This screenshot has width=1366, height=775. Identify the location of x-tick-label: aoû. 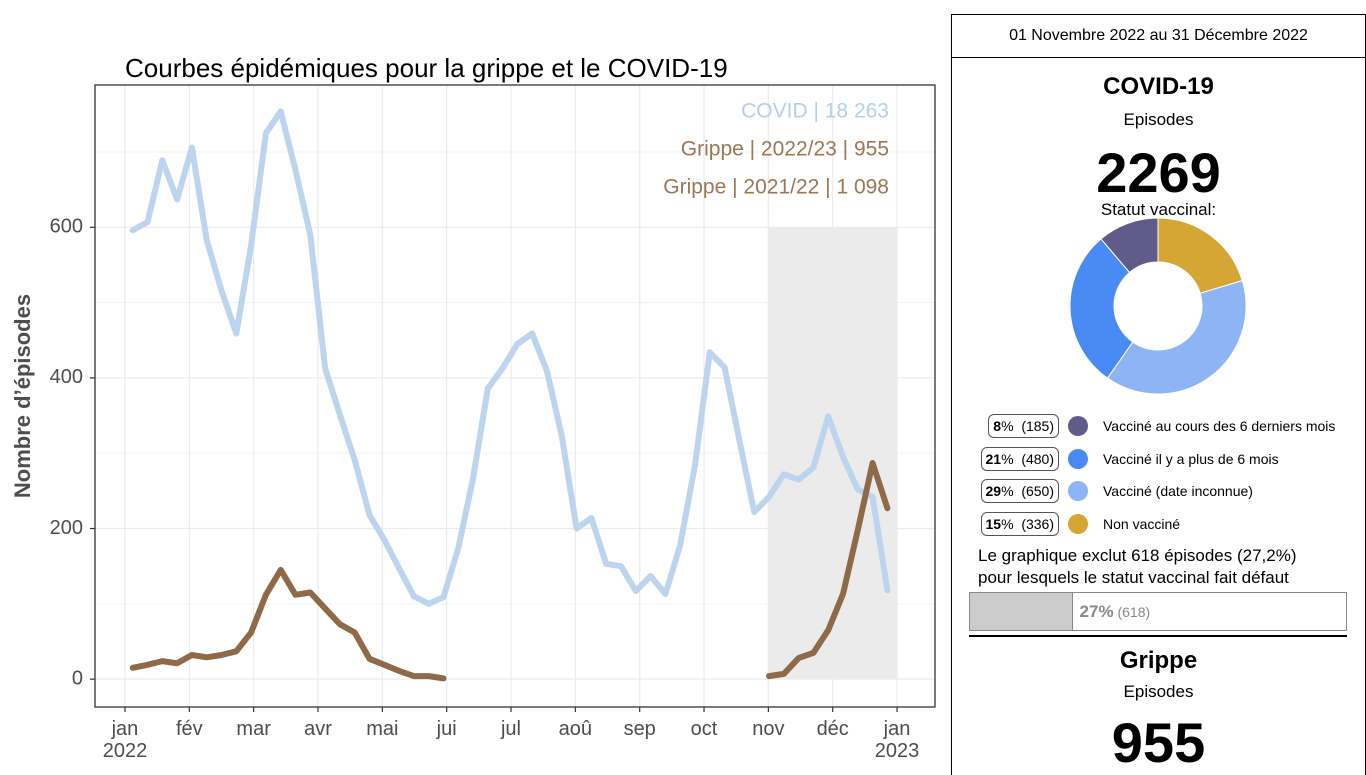
(575, 729).